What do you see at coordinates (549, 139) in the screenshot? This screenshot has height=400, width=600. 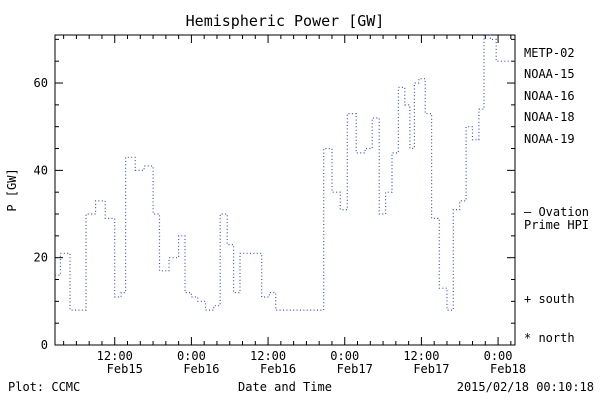 I see `legend-noaa-19: NOAA-19` at bounding box center [549, 139].